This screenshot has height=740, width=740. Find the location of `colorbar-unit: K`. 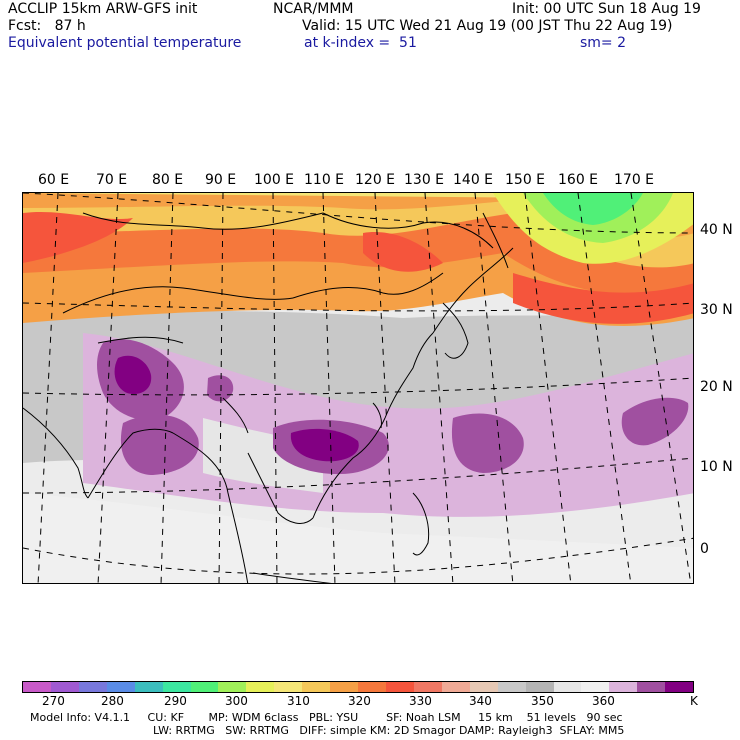

colorbar-unit: K is located at coordinates (694, 701).